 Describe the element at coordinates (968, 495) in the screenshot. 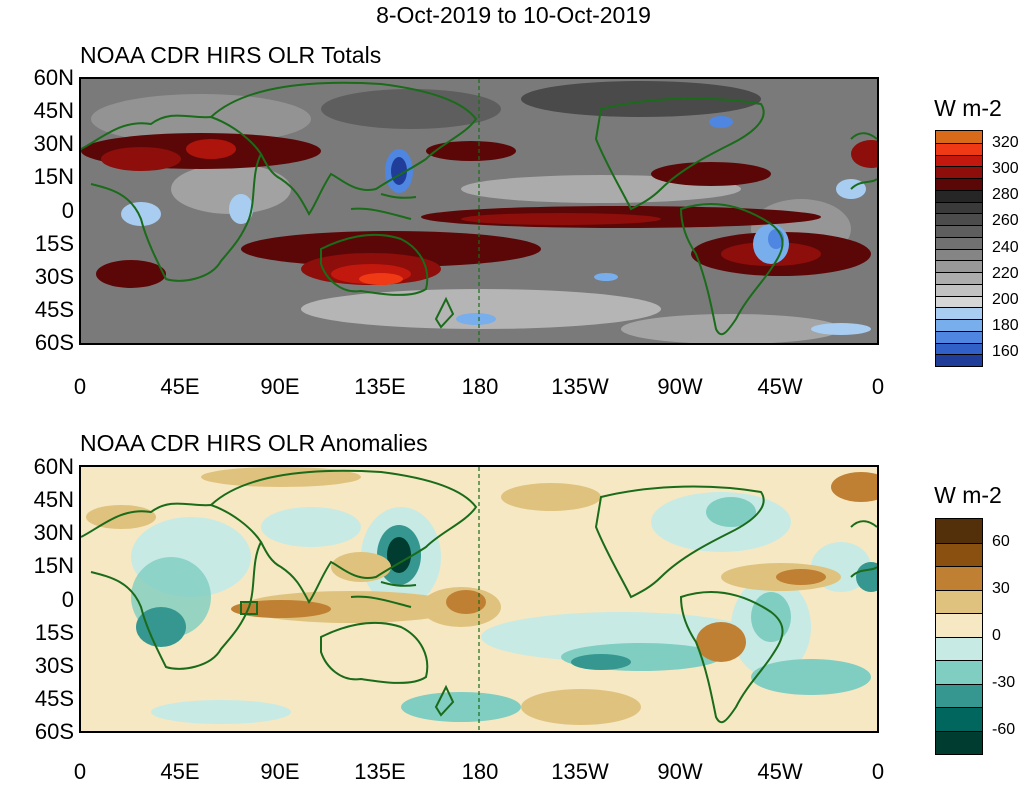

I see `anomalies-colorbar-title: W m-2` at that location.